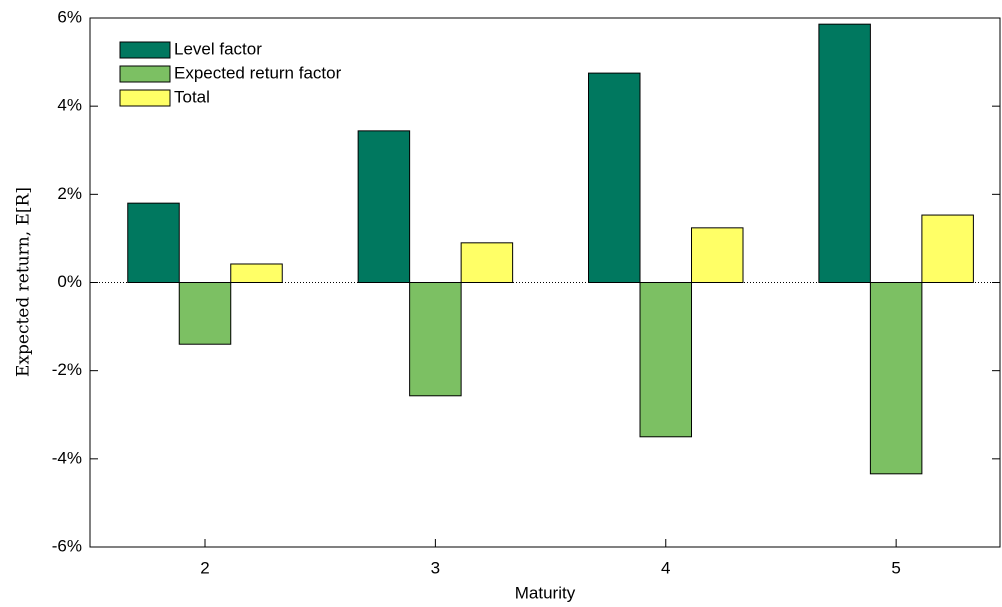  Describe the element at coordinates (67, 369) in the screenshot. I see `y-tick-label: -2%` at that location.